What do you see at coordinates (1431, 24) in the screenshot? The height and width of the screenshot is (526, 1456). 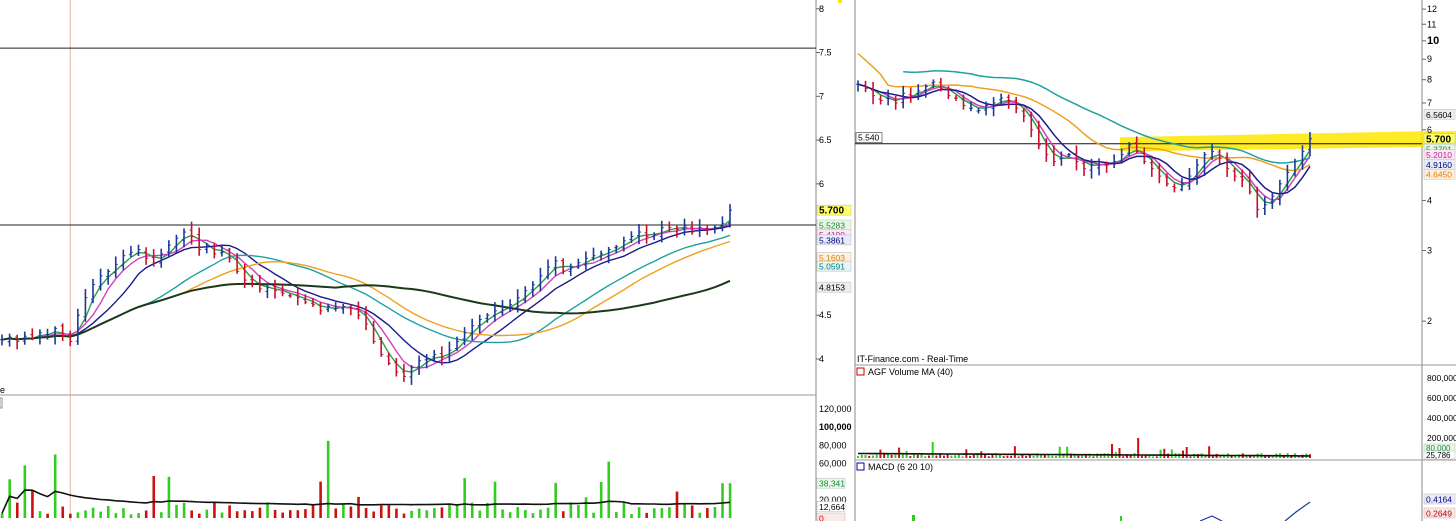 I see `right-axis-tick-label: 11` at bounding box center [1431, 24].